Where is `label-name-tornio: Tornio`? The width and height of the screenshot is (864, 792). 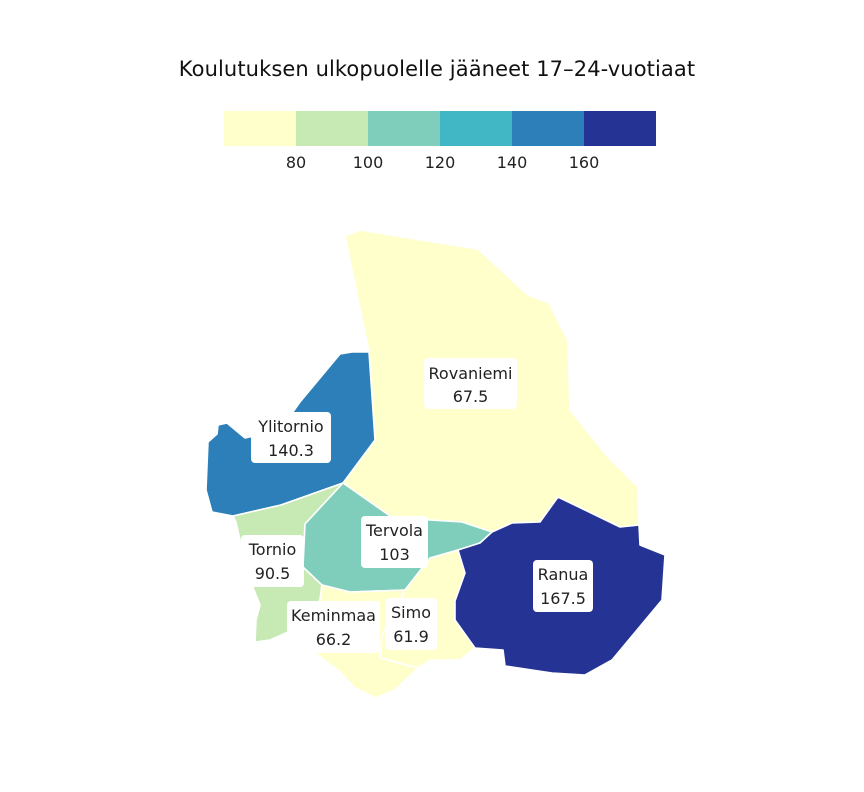
label-name-tornio: Tornio is located at coordinates (272, 549).